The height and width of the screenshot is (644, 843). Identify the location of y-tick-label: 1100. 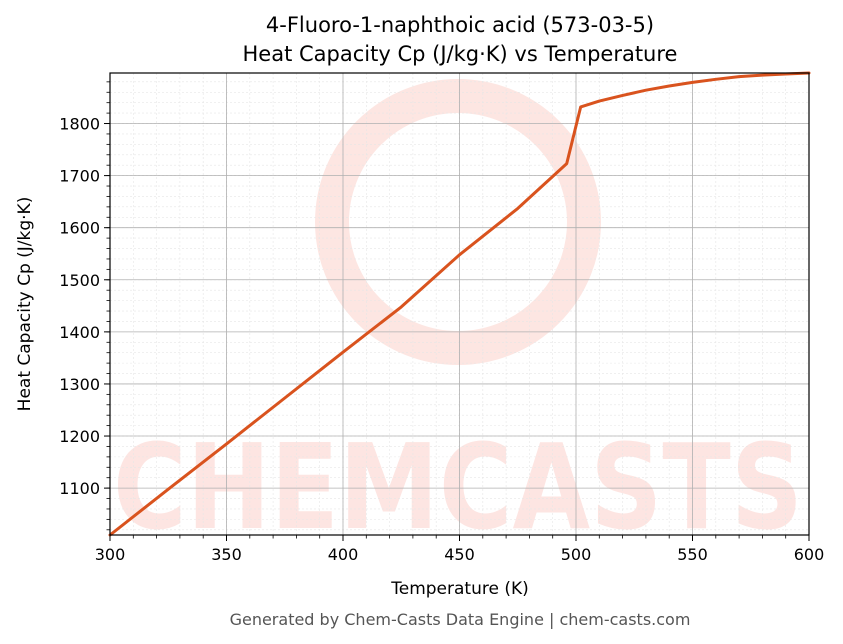
(79, 488).